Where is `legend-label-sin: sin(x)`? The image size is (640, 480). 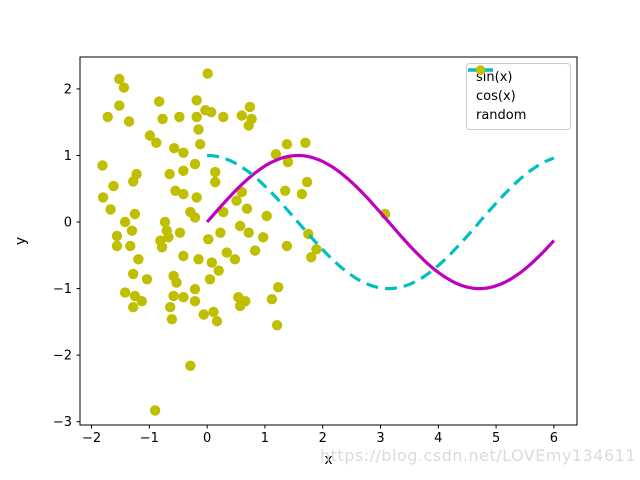
legend-label-sin: sin(x) is located at coordinates (494, 77).